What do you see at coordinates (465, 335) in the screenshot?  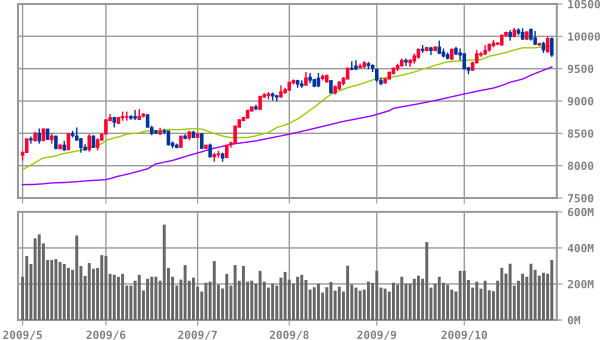 I see `x-tick-label: 2009/10` at bounding box center [465, 335].